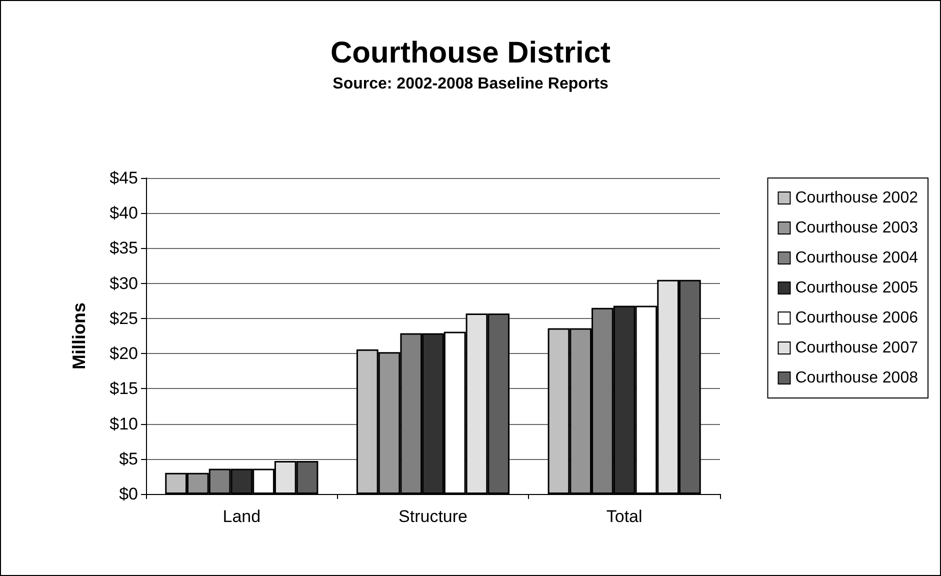 The width and height of the screenshot is (941, 576). I want to click on y-tick-label: $45, so click(124, 178).